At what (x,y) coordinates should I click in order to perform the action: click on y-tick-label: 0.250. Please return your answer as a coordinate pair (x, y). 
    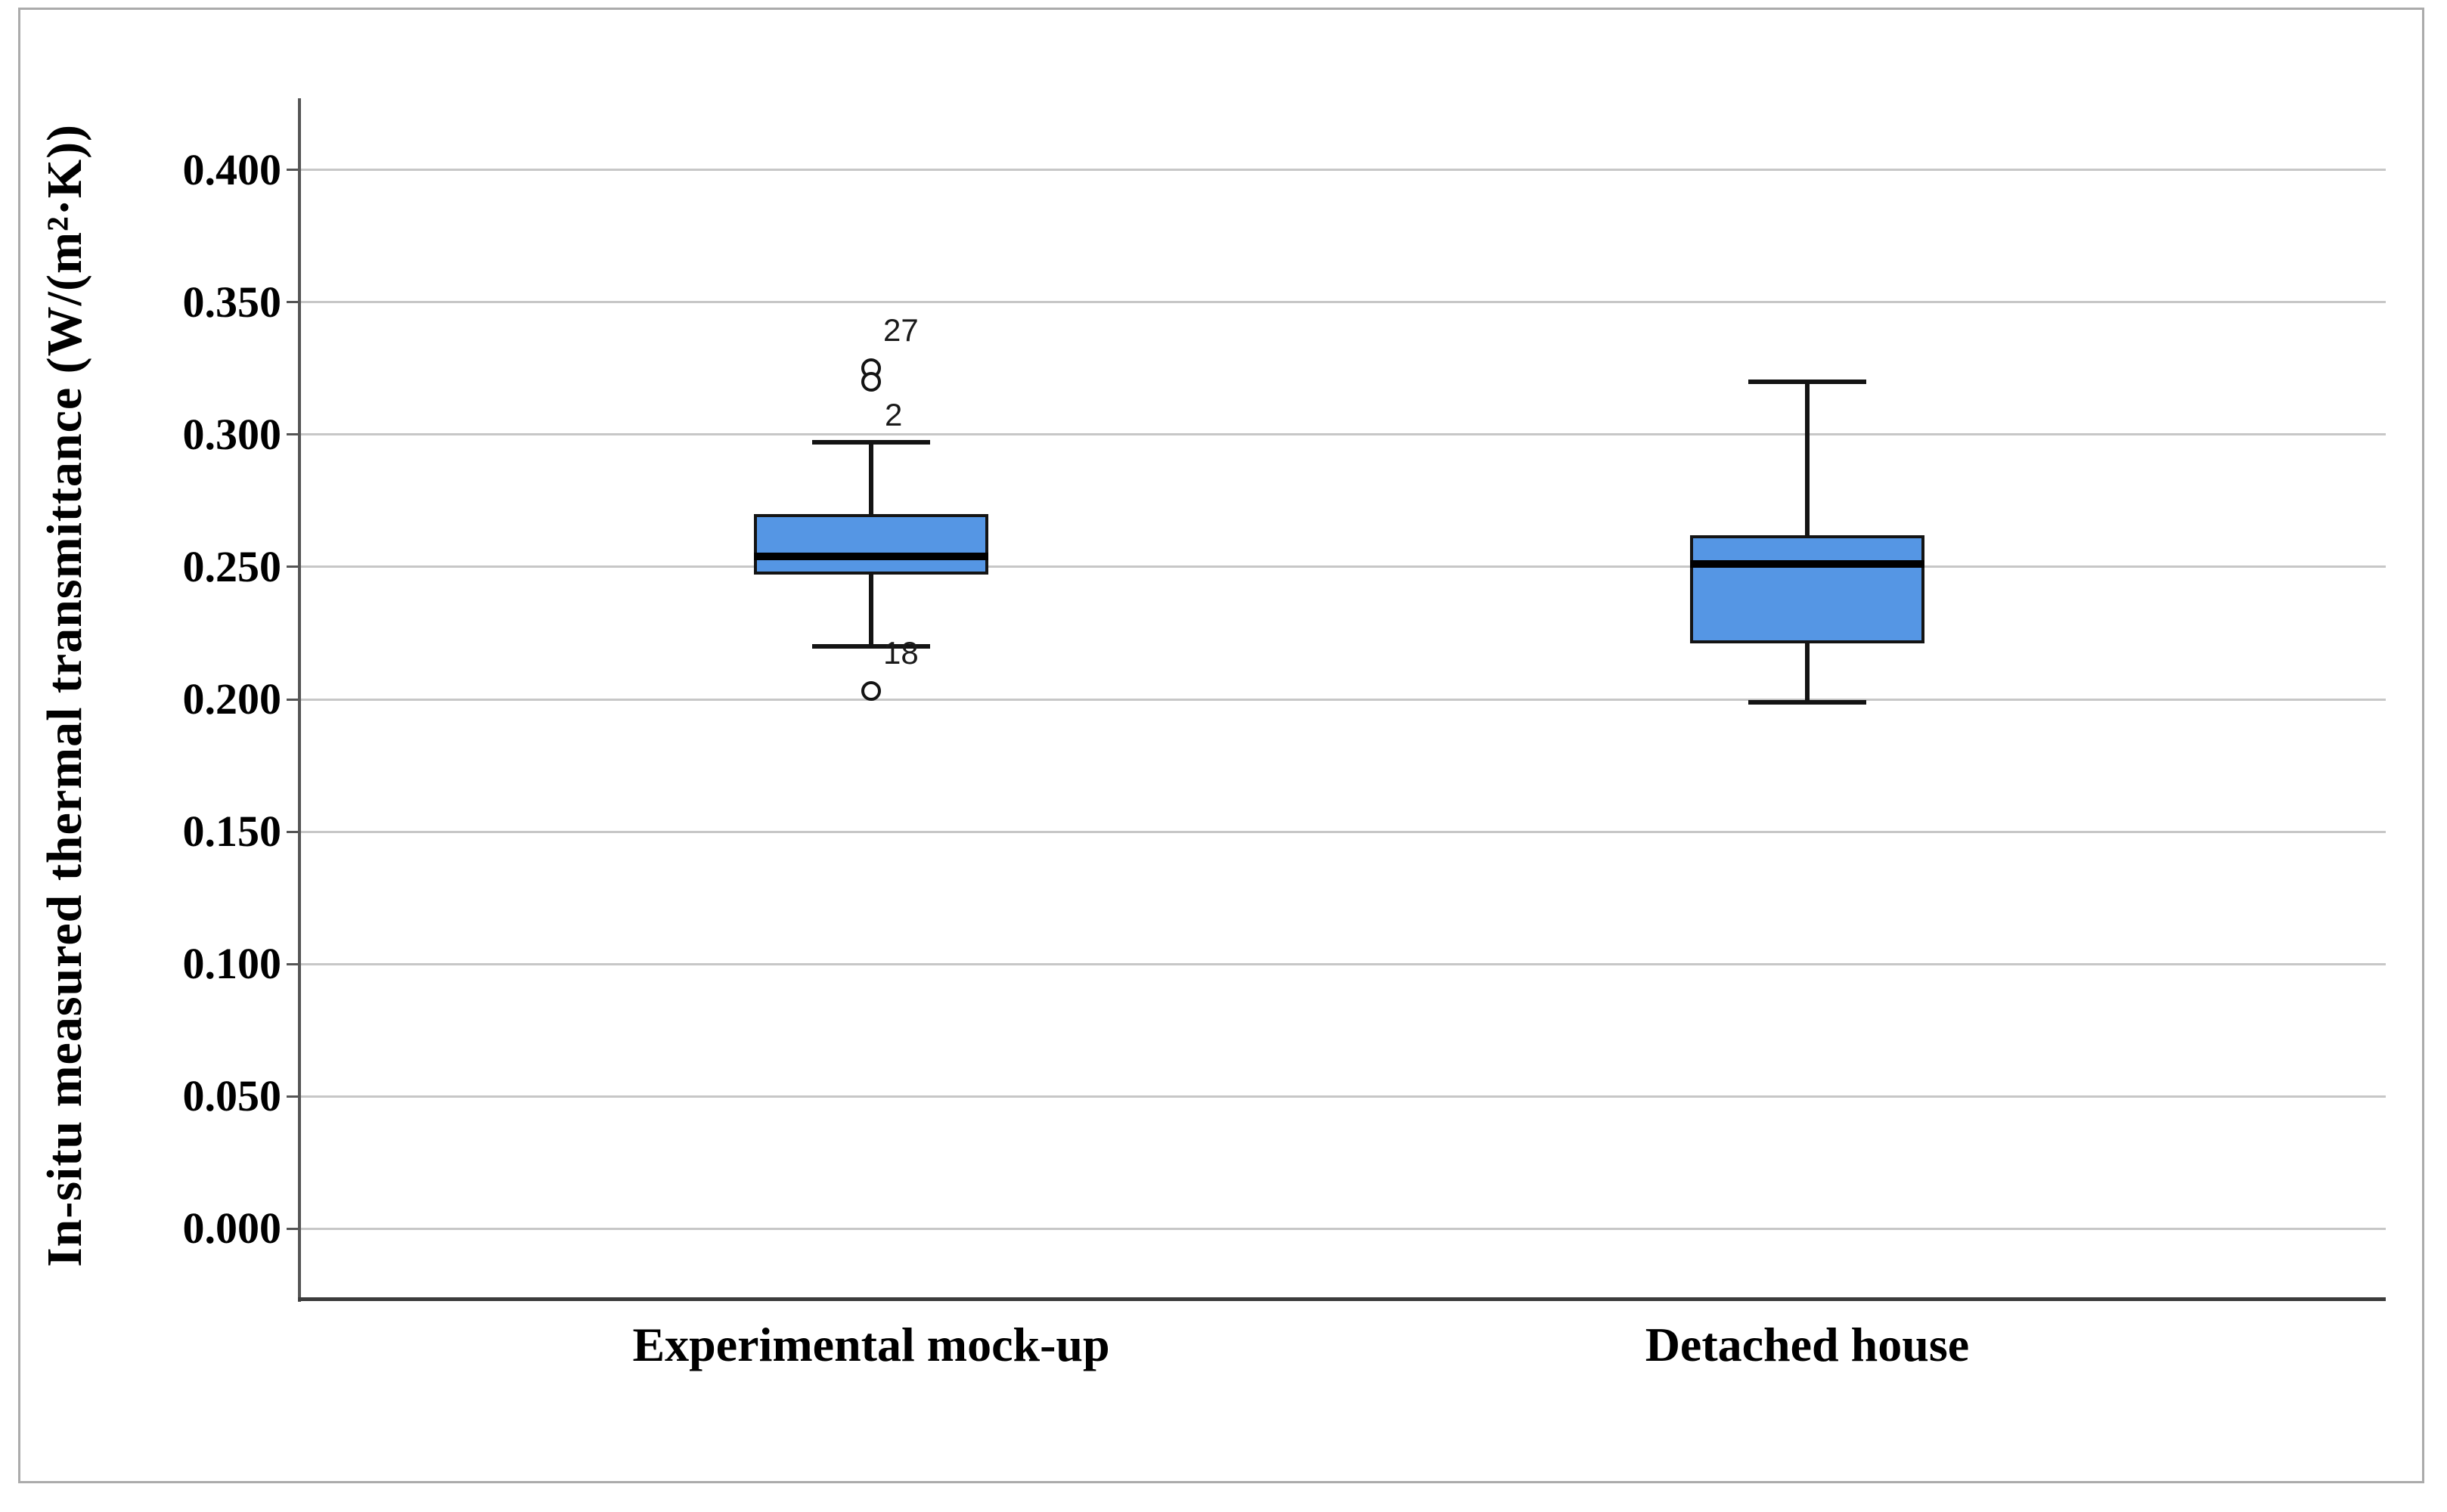
    Looking at the image, I should click on (232, 566).